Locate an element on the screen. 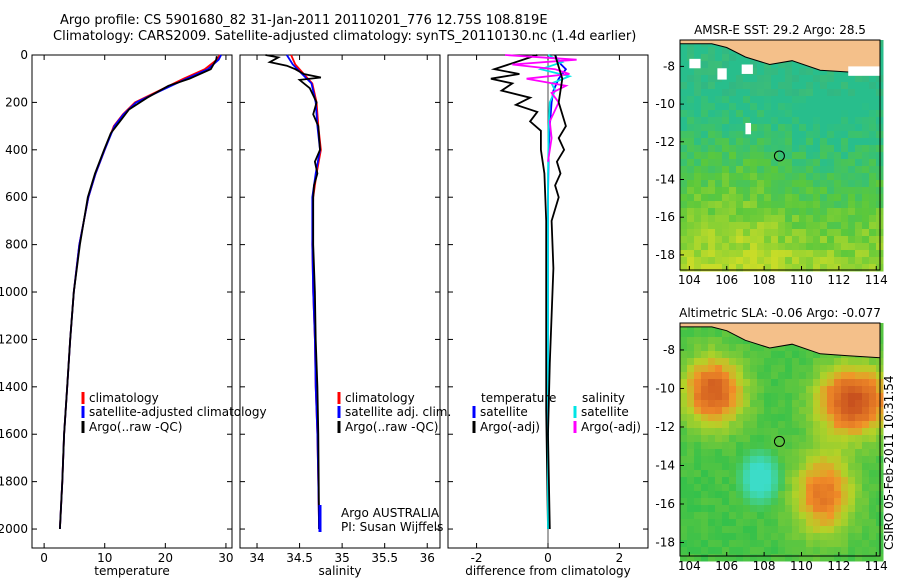 The height and width of the screenshot is (580, 900). sst-argo-location-marker is located at coordinates (779, 156).